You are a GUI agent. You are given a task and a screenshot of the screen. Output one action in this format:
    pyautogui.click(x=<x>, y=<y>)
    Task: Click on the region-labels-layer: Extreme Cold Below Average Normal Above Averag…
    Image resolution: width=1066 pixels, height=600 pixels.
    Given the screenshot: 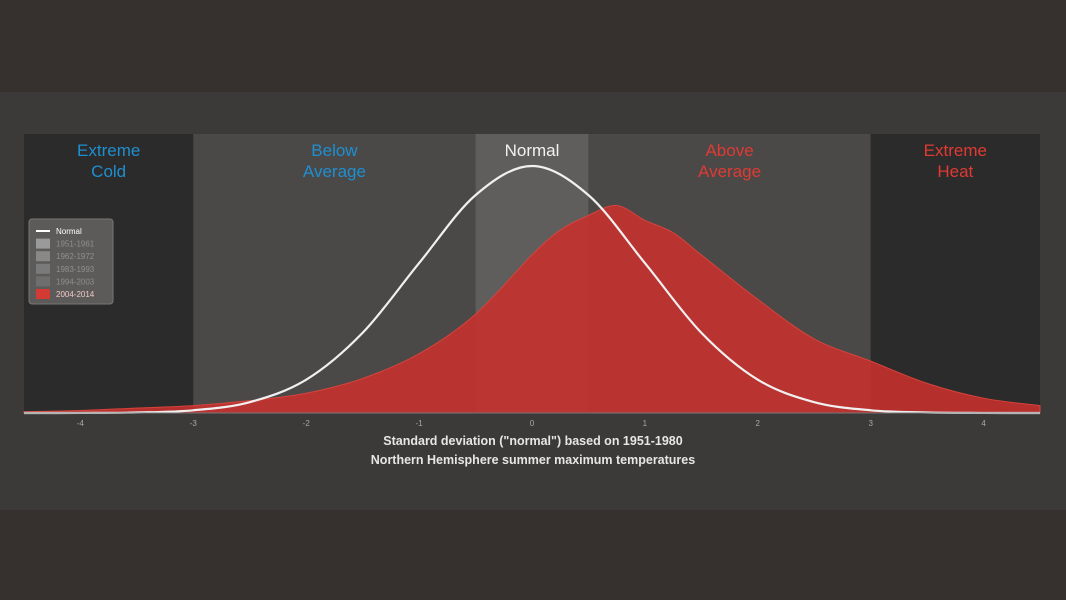 What is the action you would take?
    pyautogui.click(x=532, y=161)
    